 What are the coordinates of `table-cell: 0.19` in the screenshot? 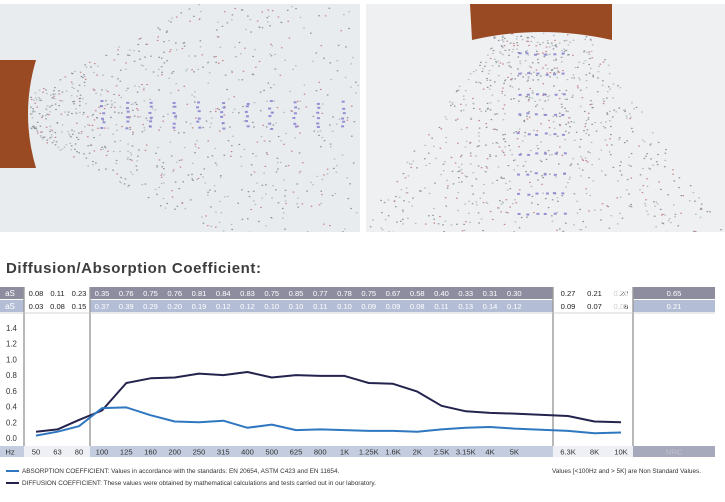 It's located at (199, 306).